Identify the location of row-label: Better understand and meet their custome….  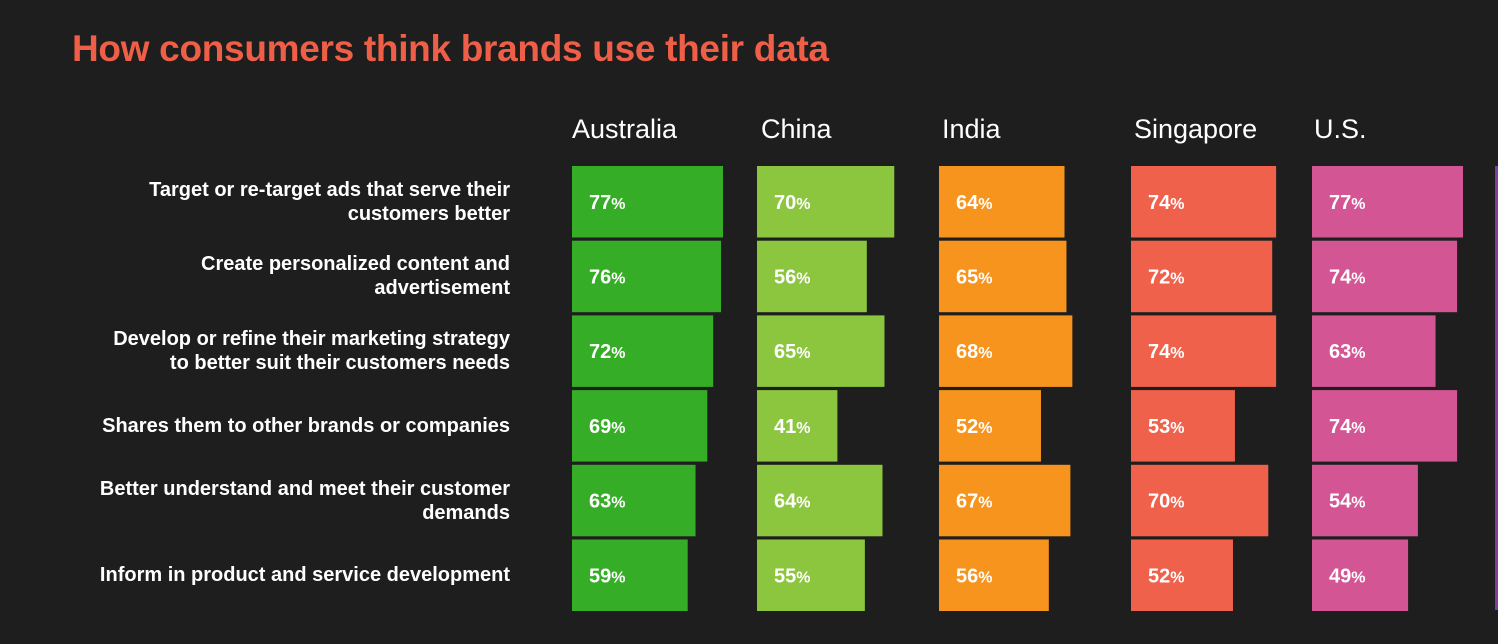
(275, 501).